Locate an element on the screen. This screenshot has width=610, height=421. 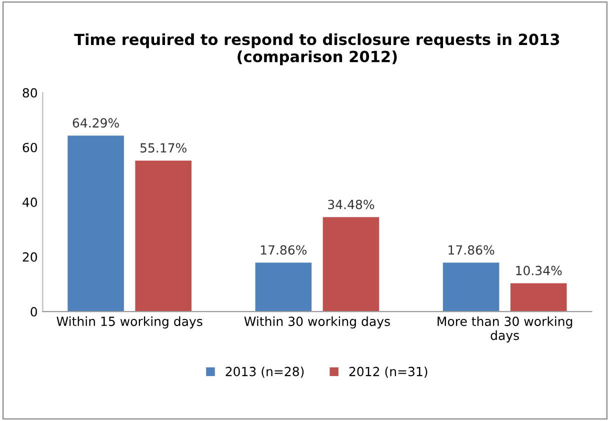
x-tick-label: More than 30 working days is located at coordinates (505, 329).